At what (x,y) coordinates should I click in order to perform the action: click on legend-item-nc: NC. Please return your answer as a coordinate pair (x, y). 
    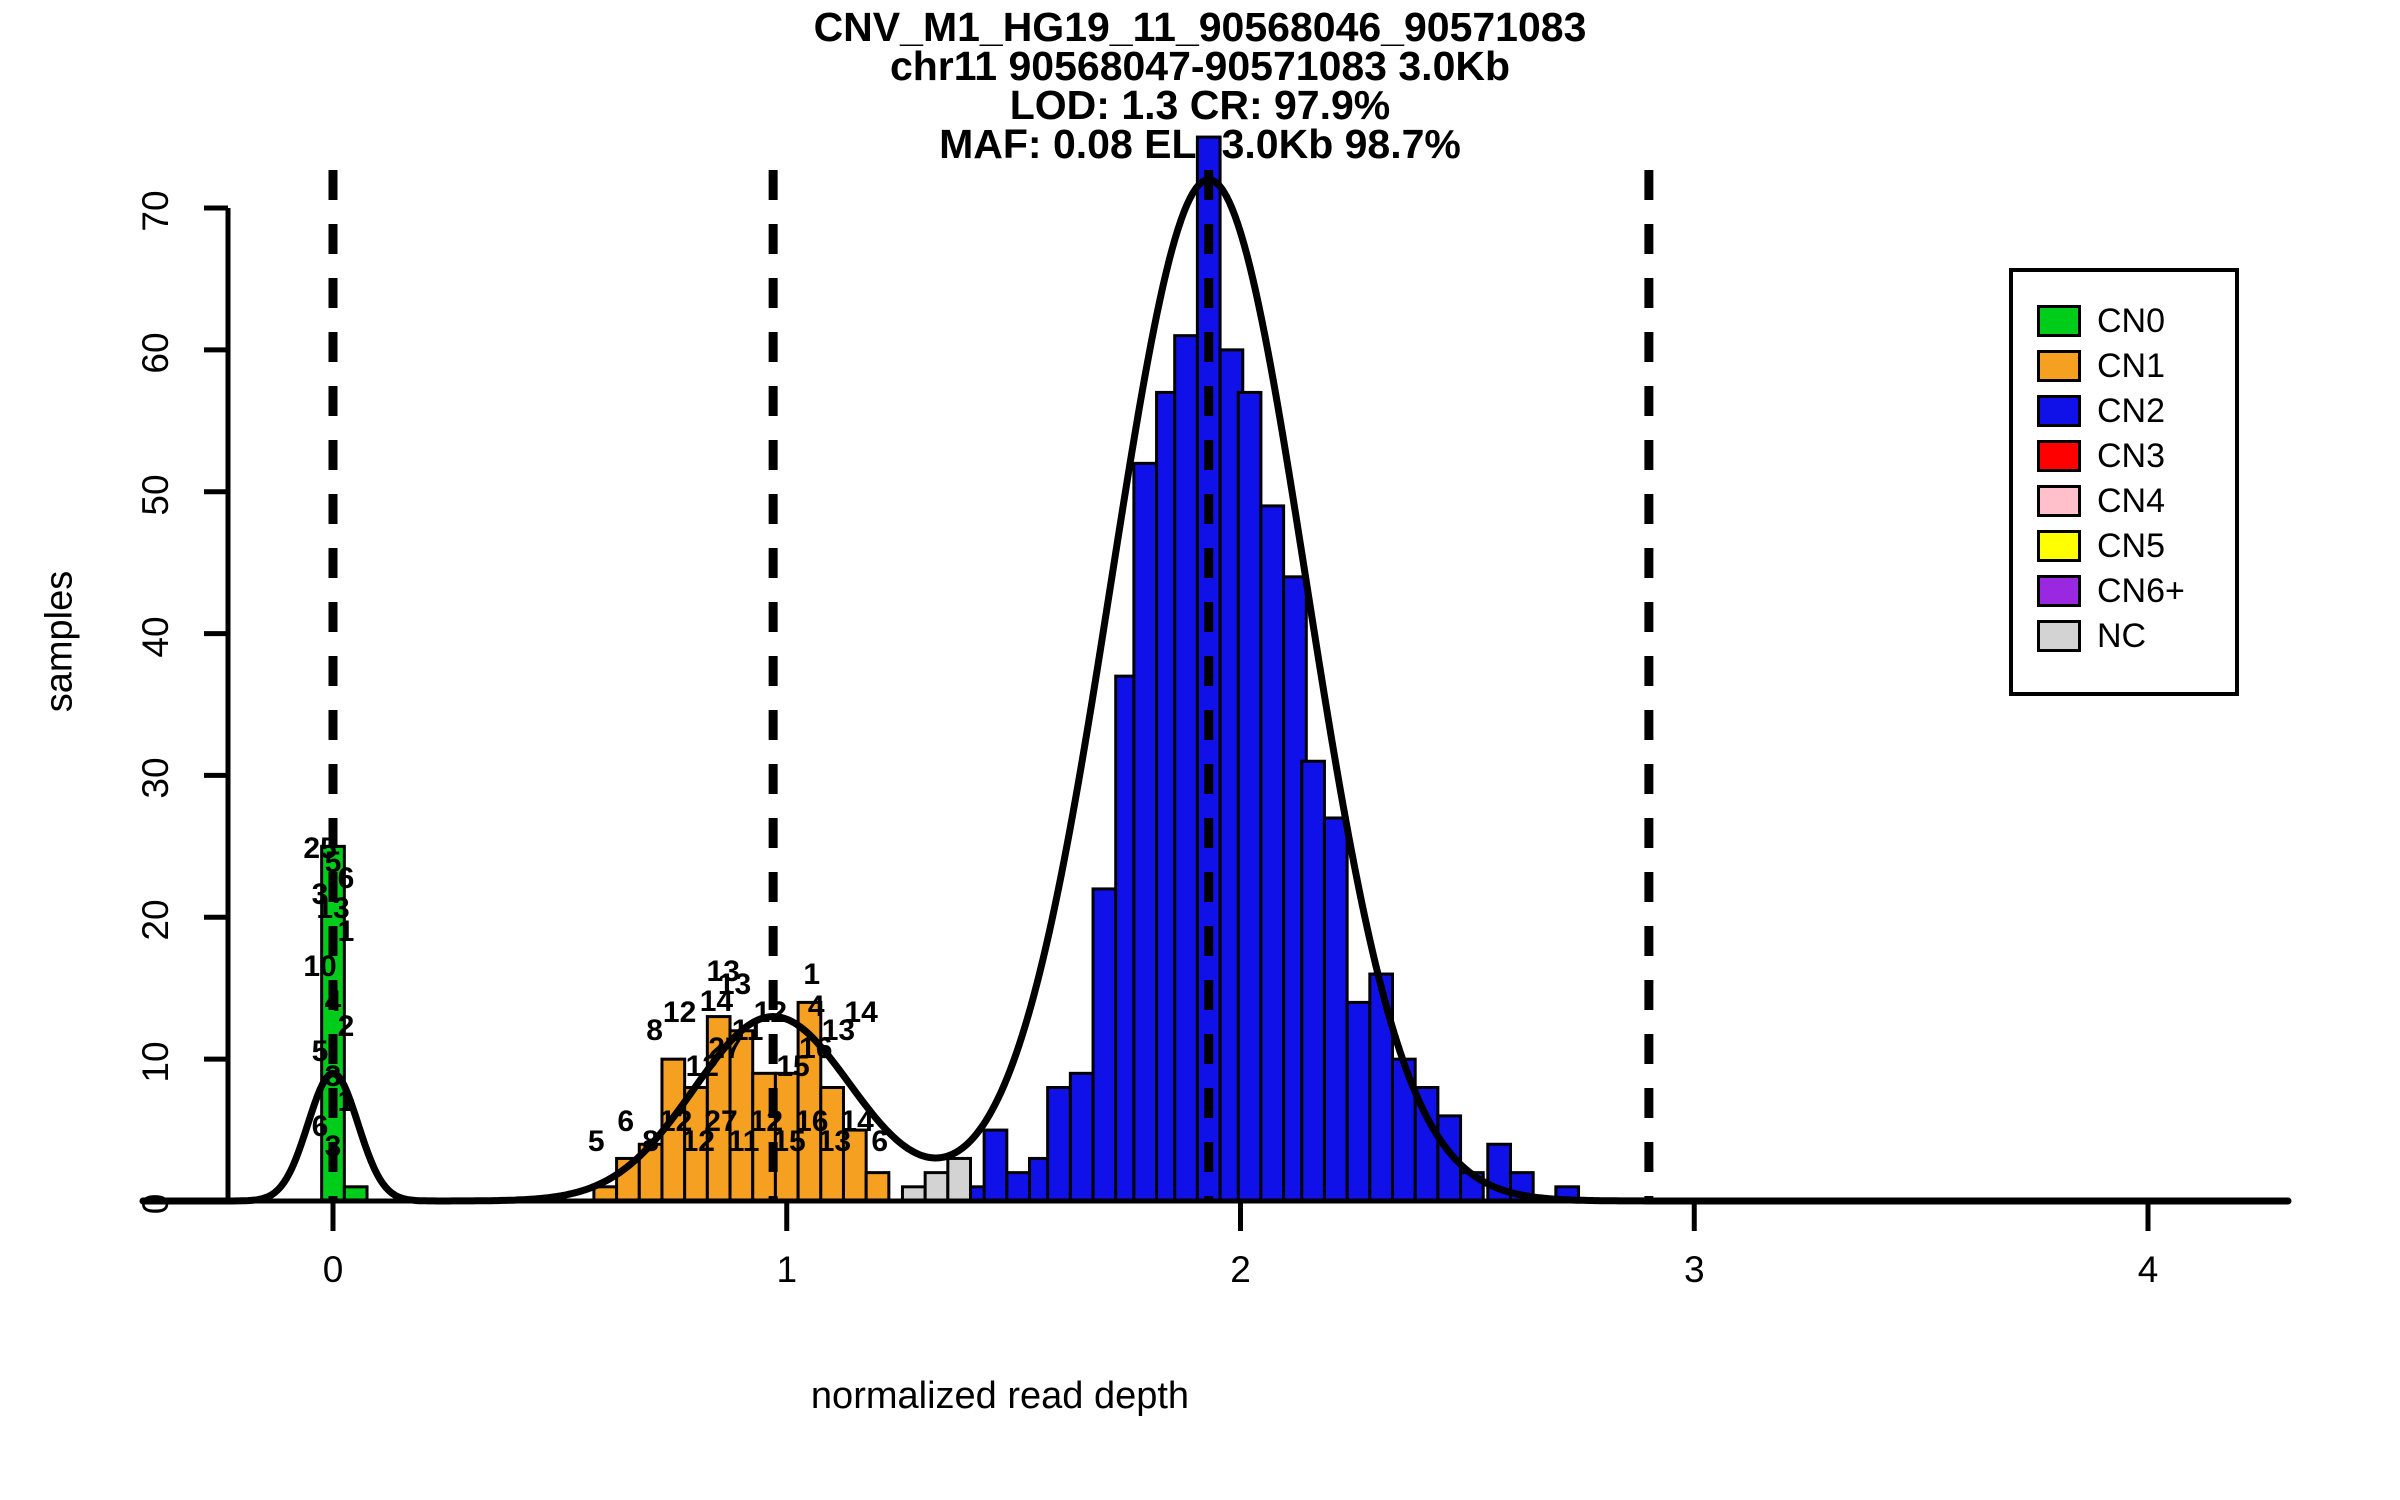
    Looking at the image, I should click on (2136, 635).